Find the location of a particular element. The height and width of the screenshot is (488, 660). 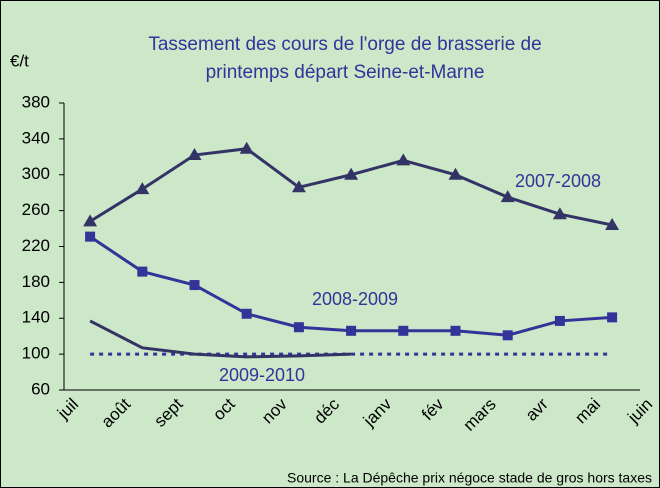

y-tick-label: 140 is located at coordinates (36, 317).